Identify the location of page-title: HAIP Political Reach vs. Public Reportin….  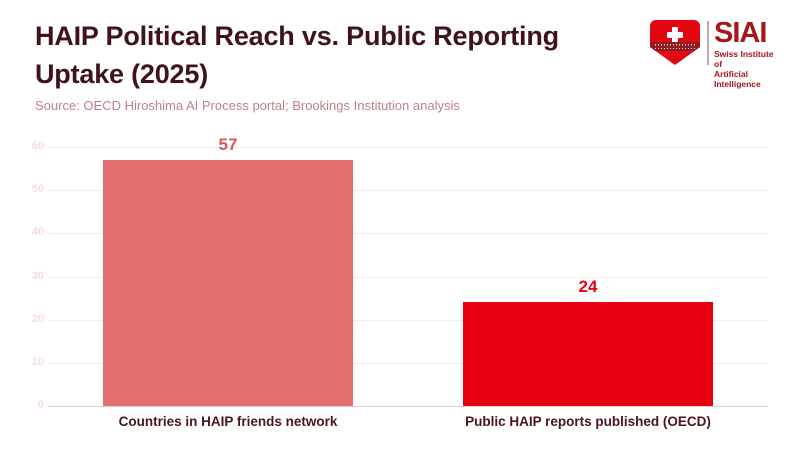
(335, 55).